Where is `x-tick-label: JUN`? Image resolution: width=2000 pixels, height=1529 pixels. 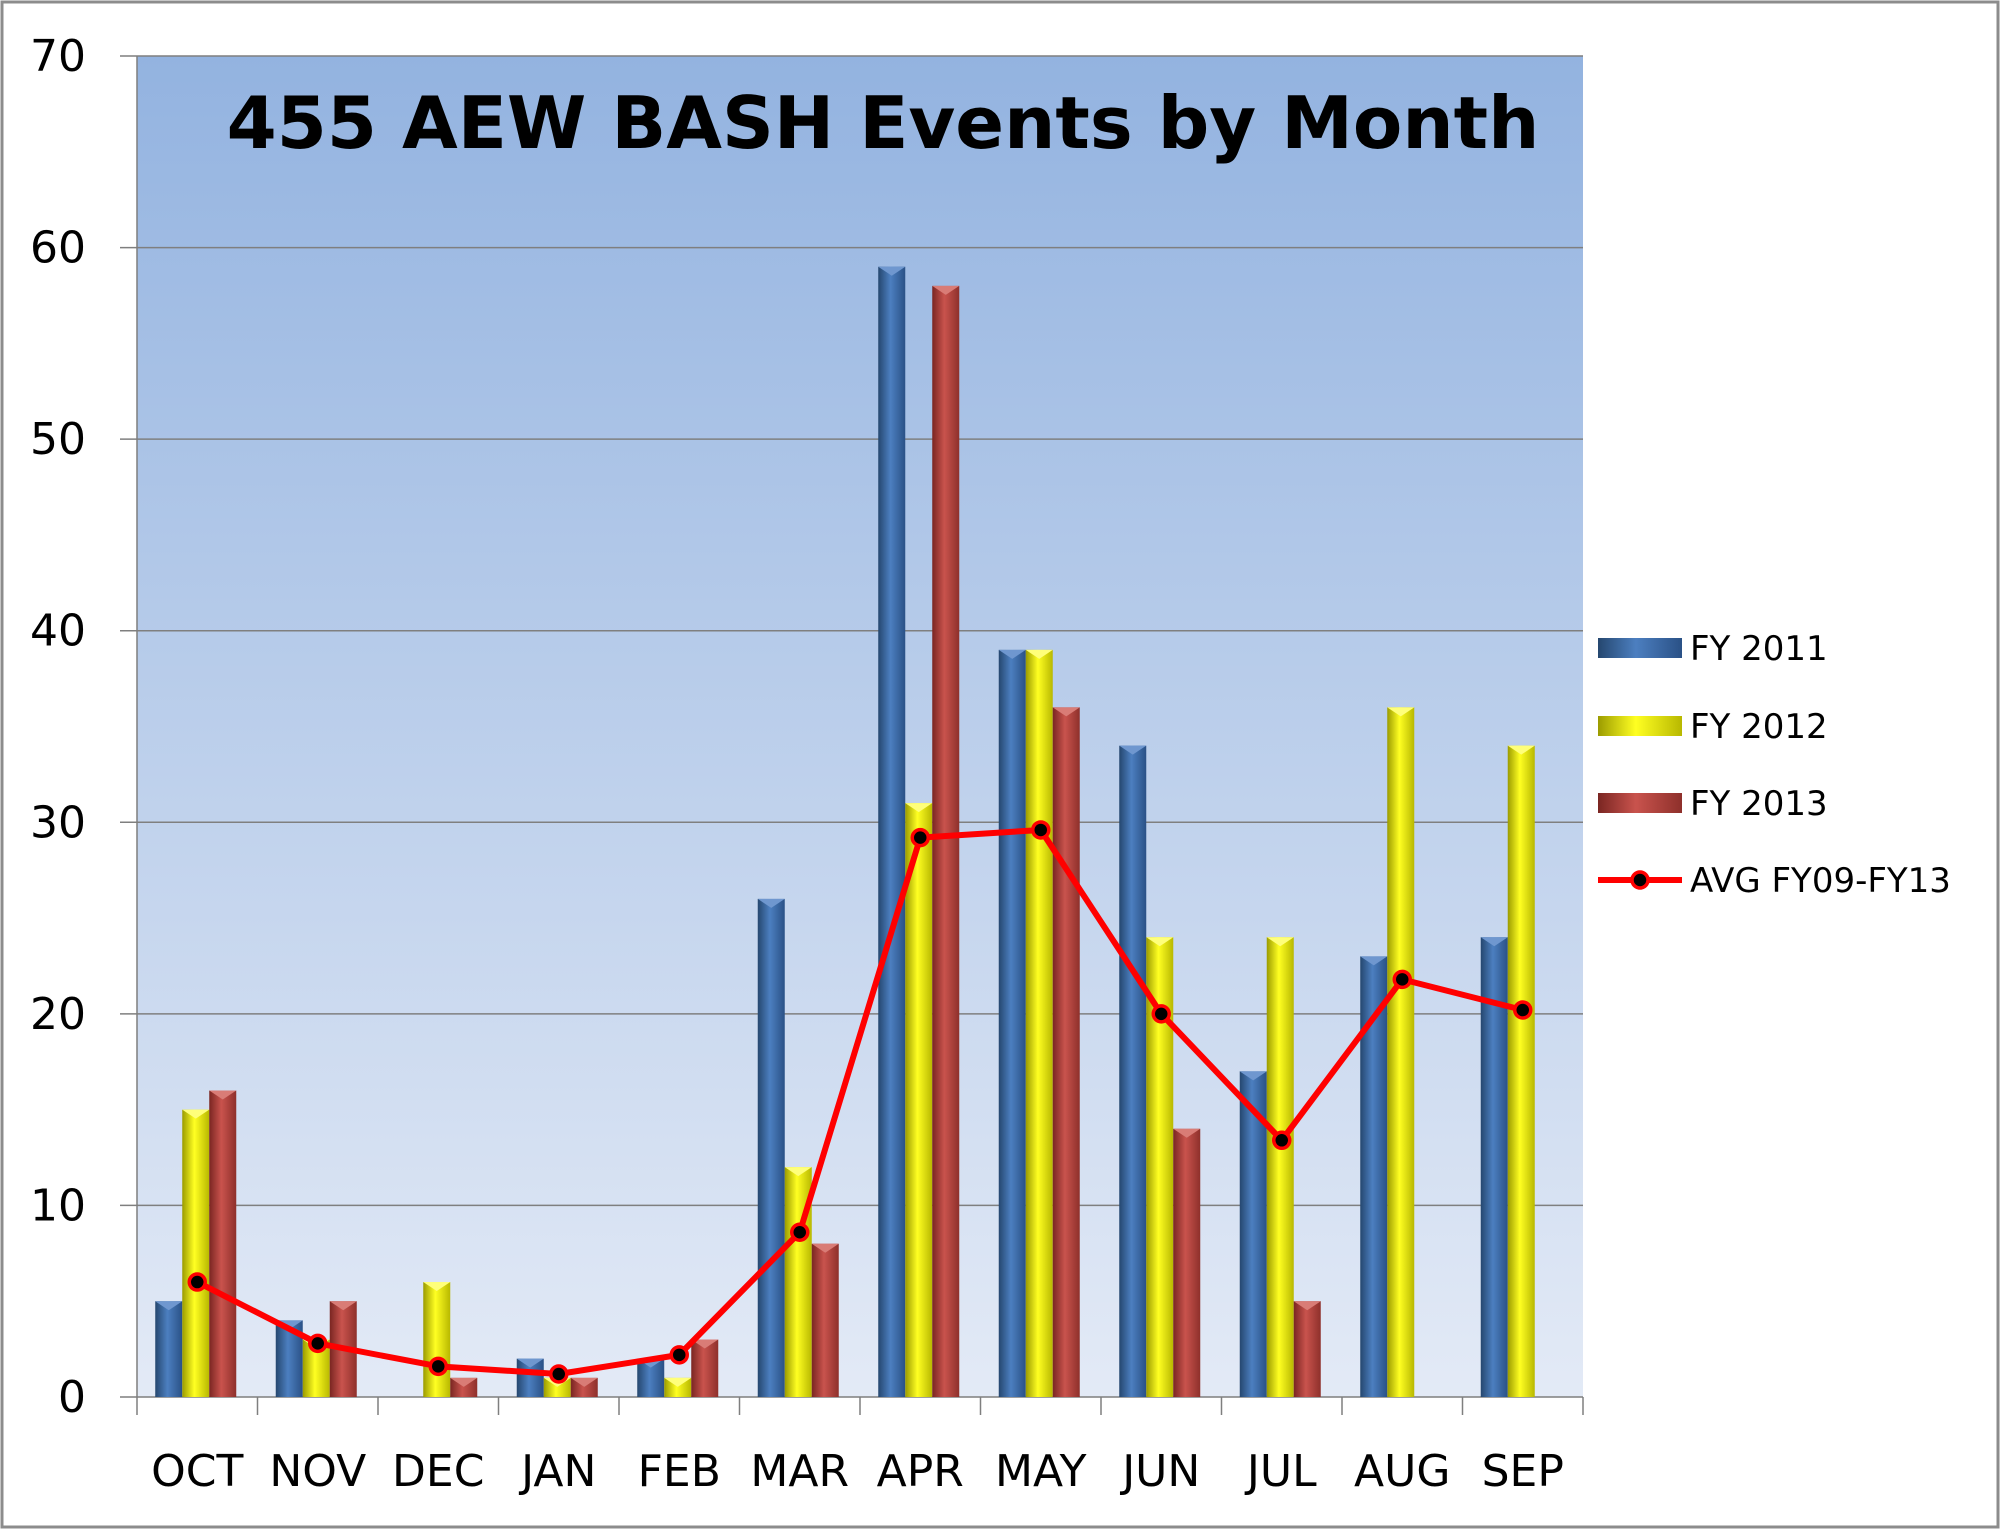
x-tick-label: JUN is located at coordinates (1159, 1471).